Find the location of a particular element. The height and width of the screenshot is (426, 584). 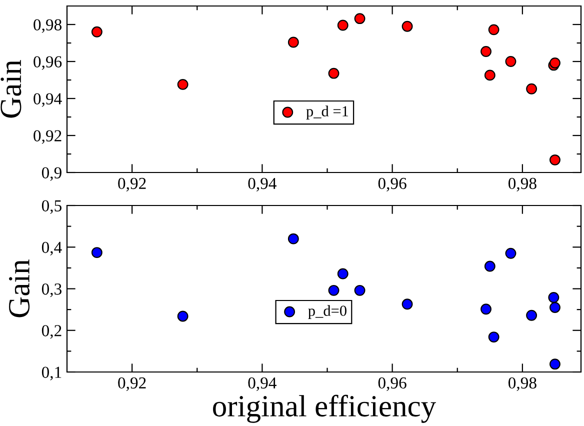

legend-label: p_d=0 is located at coordinates (327, 312).